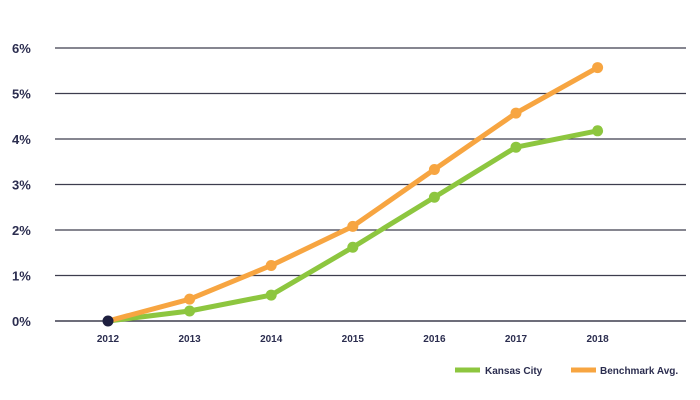  Describe the element at coordinates (21, 94) in the screenshot. I see `y-tick-label: 5%` at that location.